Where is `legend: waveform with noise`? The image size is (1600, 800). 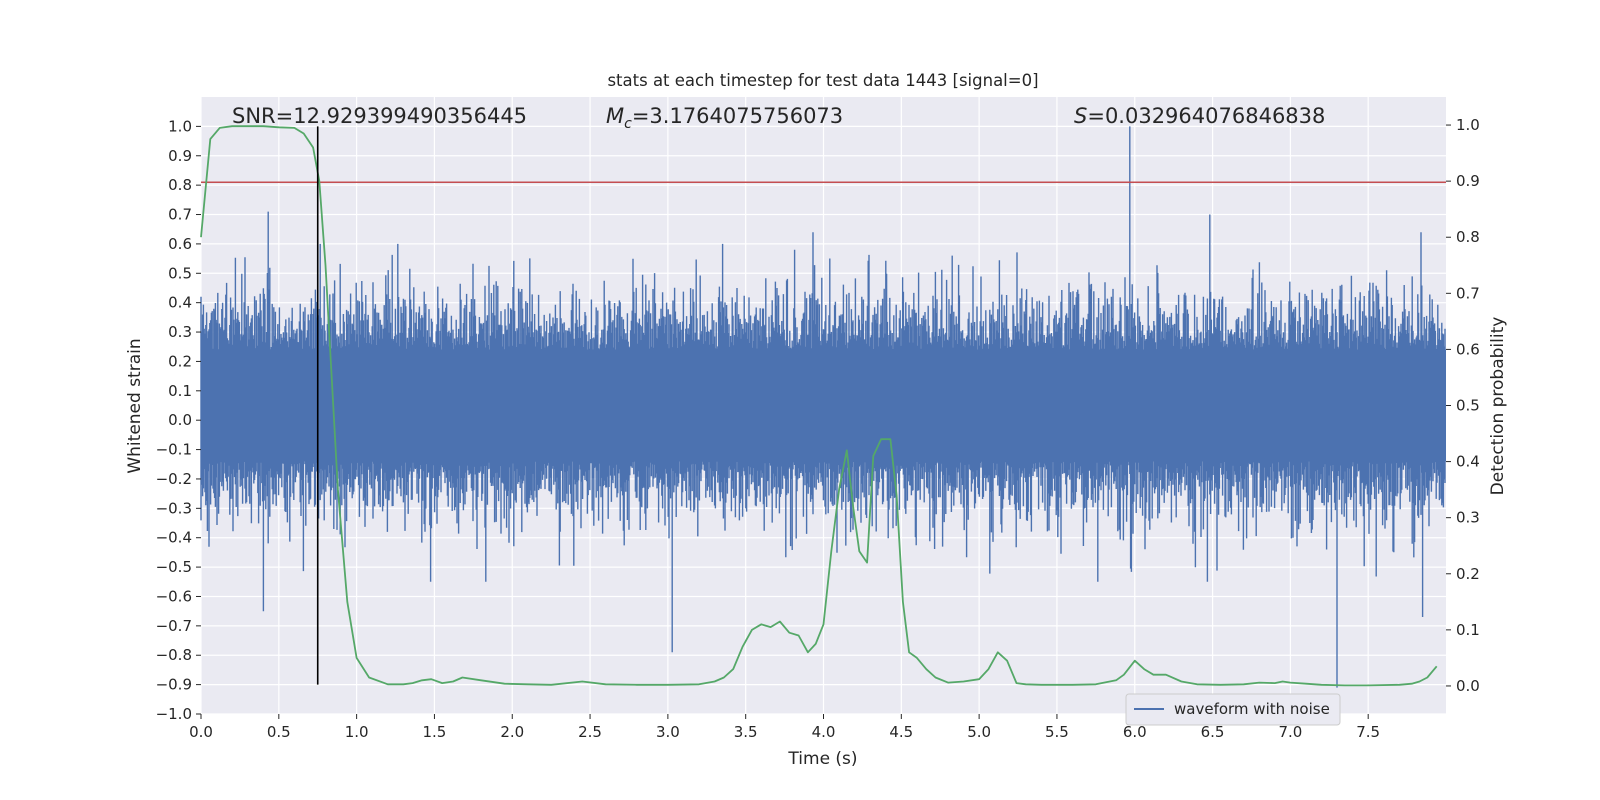
legend: waveform with noise is located at coordinates (1233, 709).